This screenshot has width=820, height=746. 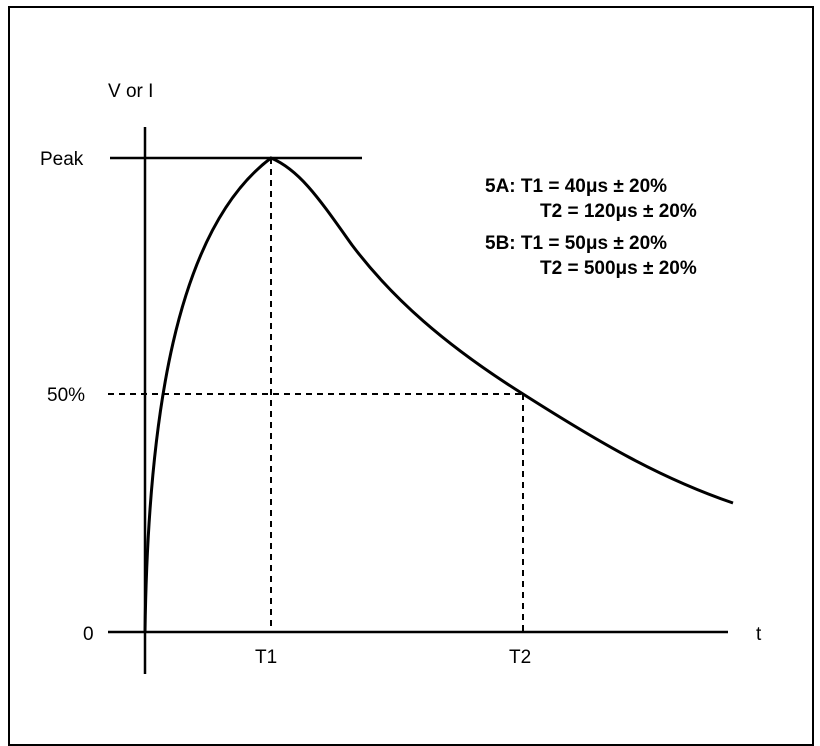 What do you see at coordinates (266, 657) in the screenshot?
I see `t1-label: T1` at bounding box center [266, 657].